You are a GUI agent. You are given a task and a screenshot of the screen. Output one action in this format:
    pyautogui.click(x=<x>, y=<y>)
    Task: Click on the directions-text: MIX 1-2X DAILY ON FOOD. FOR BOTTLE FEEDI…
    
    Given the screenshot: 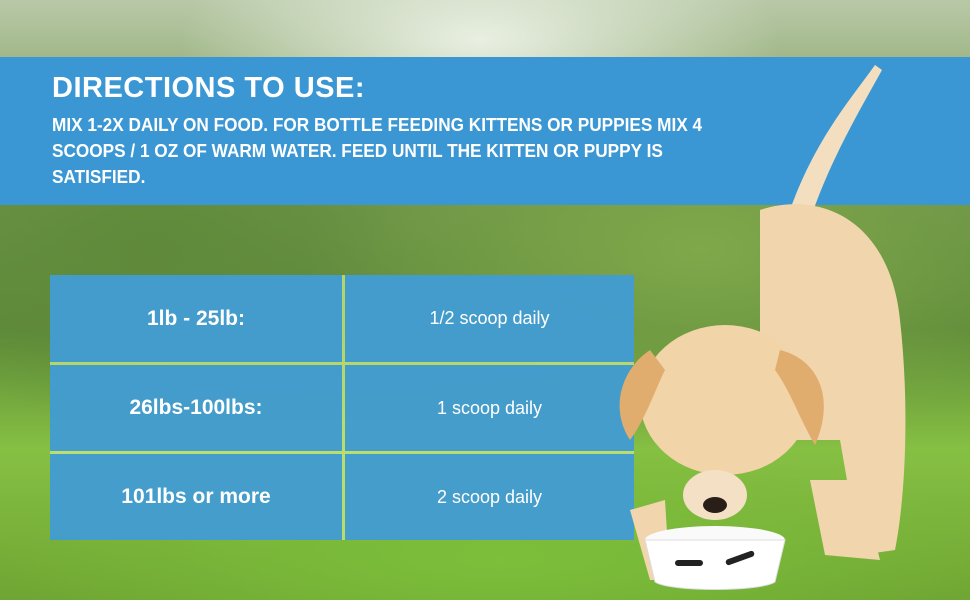 What is the action you would take?
    pyautogui.click(x=377, y=150)
    